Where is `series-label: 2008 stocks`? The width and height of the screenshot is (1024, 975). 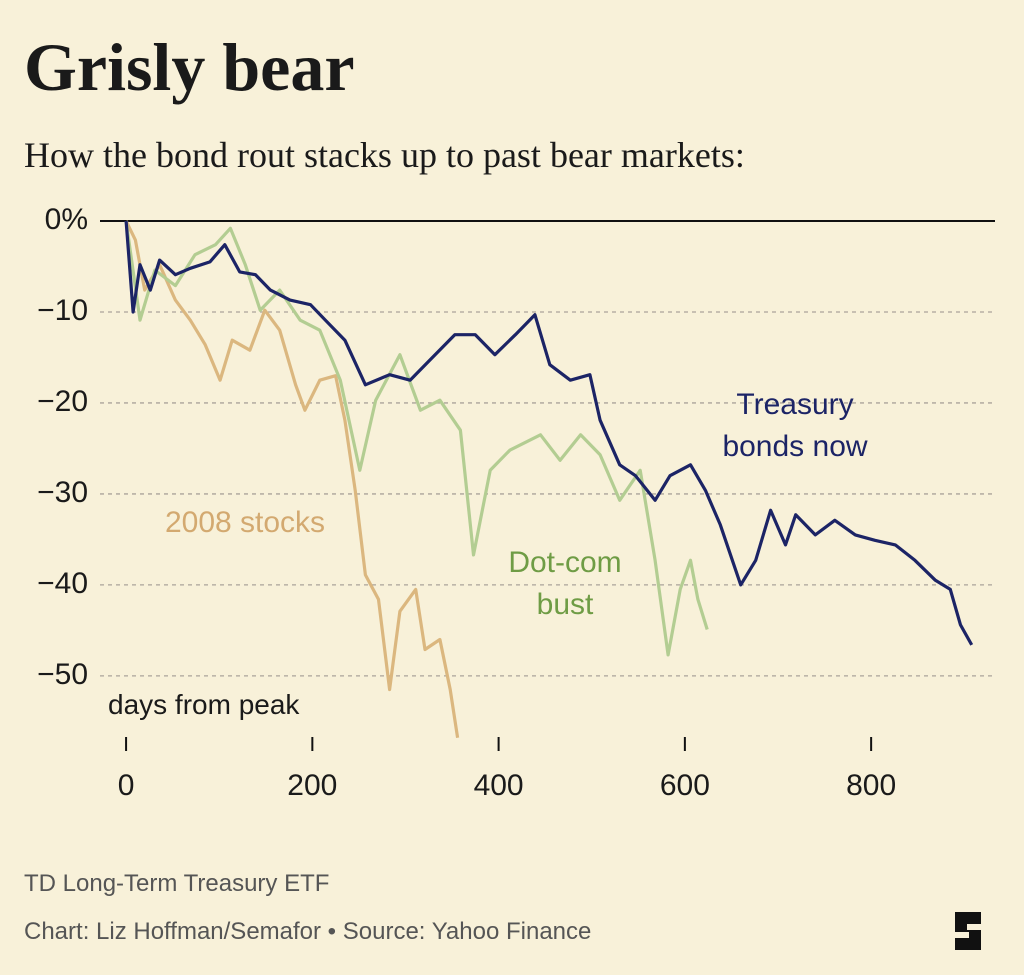 series-label: 2008 stocks is located at coordinates (245, 522).